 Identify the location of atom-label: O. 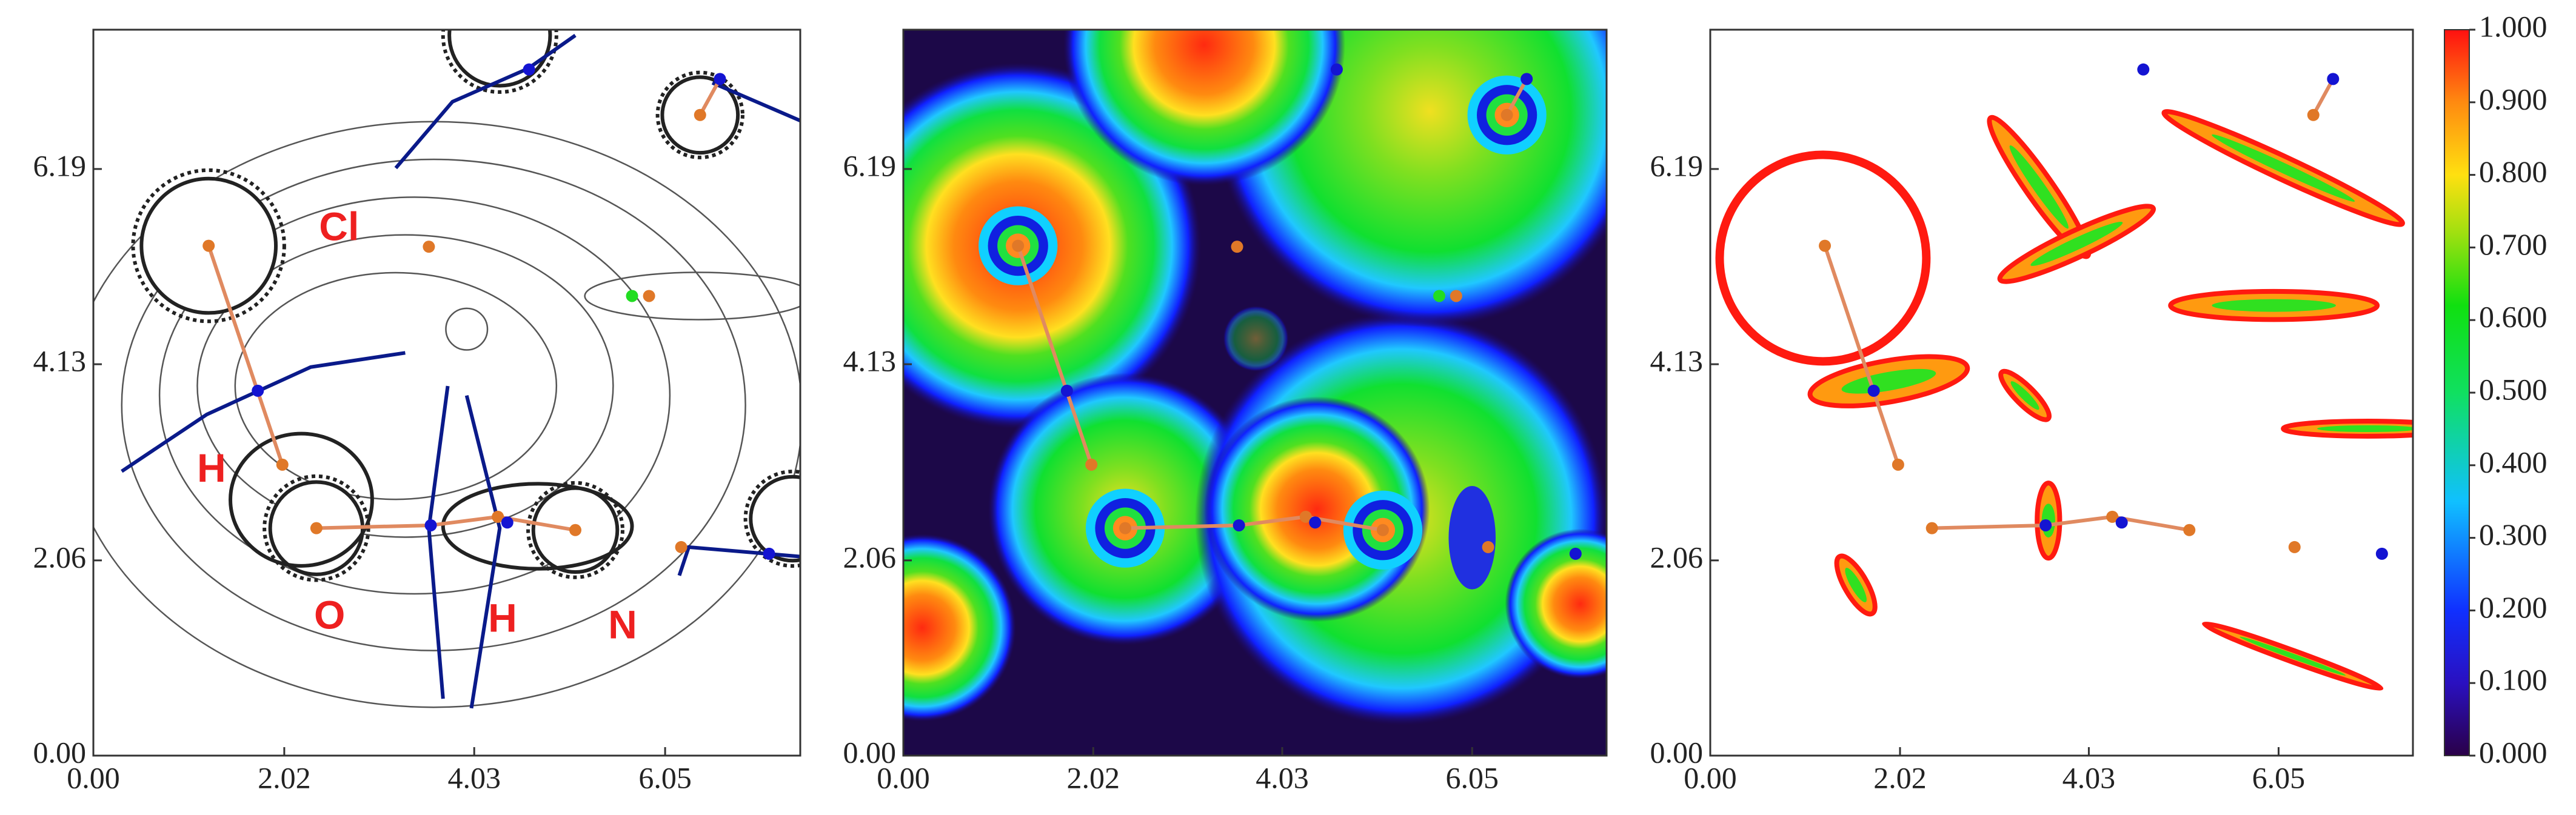
(329, 615).